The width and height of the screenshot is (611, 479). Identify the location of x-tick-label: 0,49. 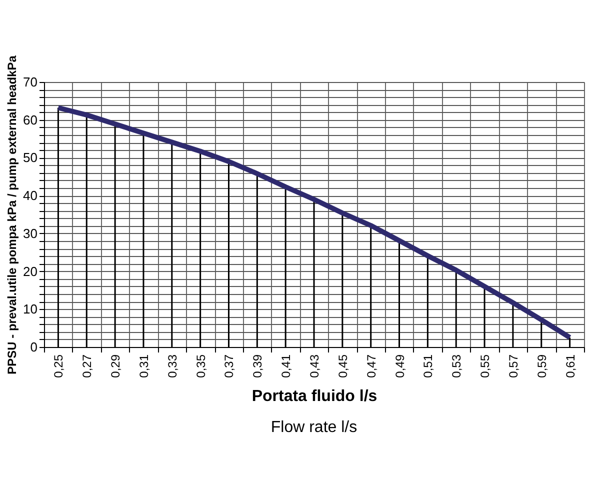
(399, 366).